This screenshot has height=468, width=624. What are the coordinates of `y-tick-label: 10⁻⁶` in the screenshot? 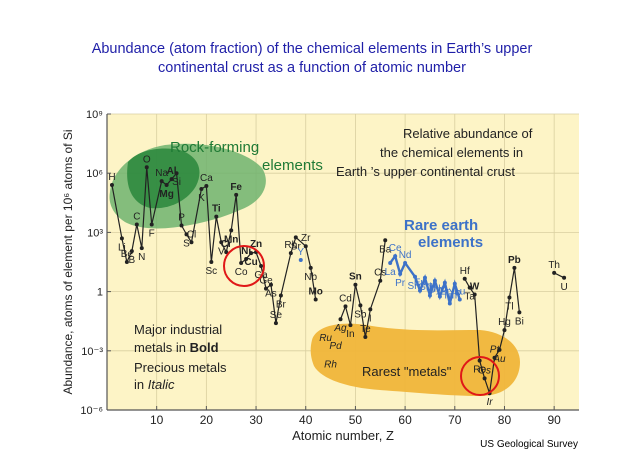 It's located at (91, 411).